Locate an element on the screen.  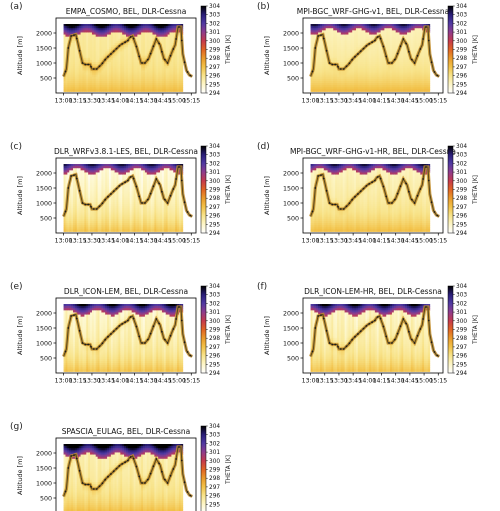
panel-label: (f) is located at coordinates (262, 287).